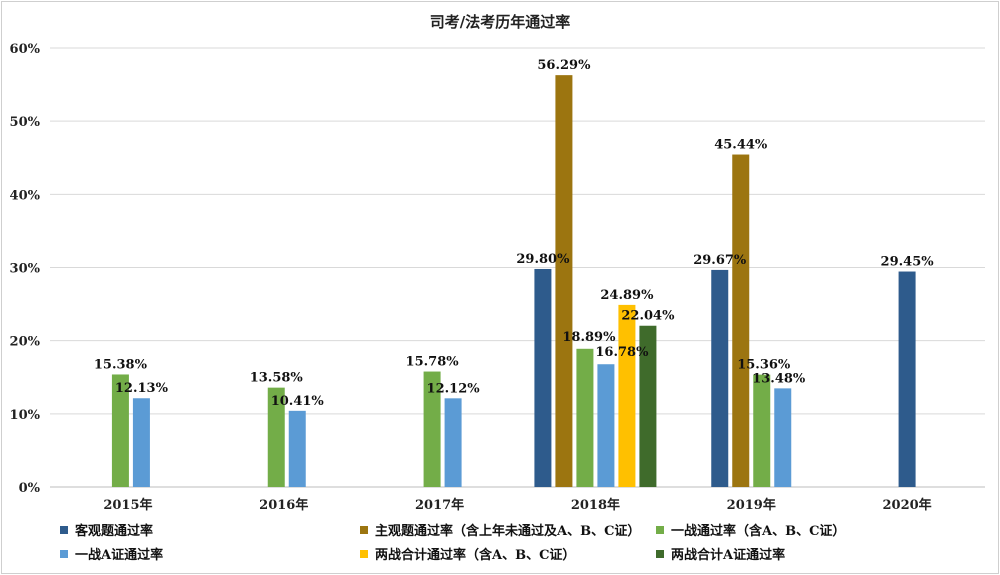 The image size is (1000, 575). What do you see at coordinates (751, 505) in the screenshot?
I see `x-tick-label: 2019年` at bounding box center [751, 505].